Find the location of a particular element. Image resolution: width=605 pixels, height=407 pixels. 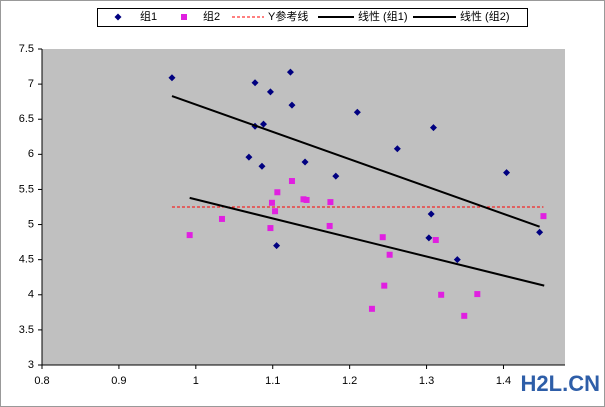

x-tick-label: 0.9 is located at coordinates (118, 381).